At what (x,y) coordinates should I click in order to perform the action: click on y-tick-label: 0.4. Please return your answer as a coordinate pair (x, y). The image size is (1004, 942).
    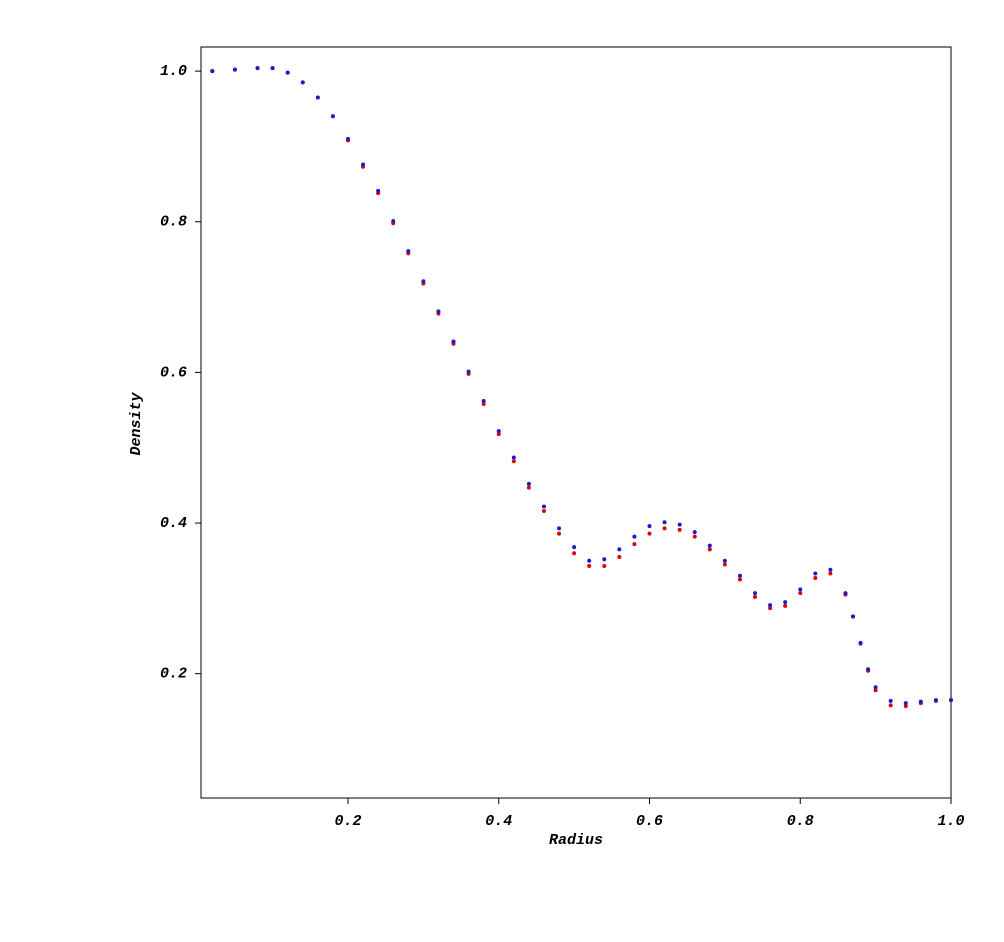
    Looking at the image, I should click on (173, 523).